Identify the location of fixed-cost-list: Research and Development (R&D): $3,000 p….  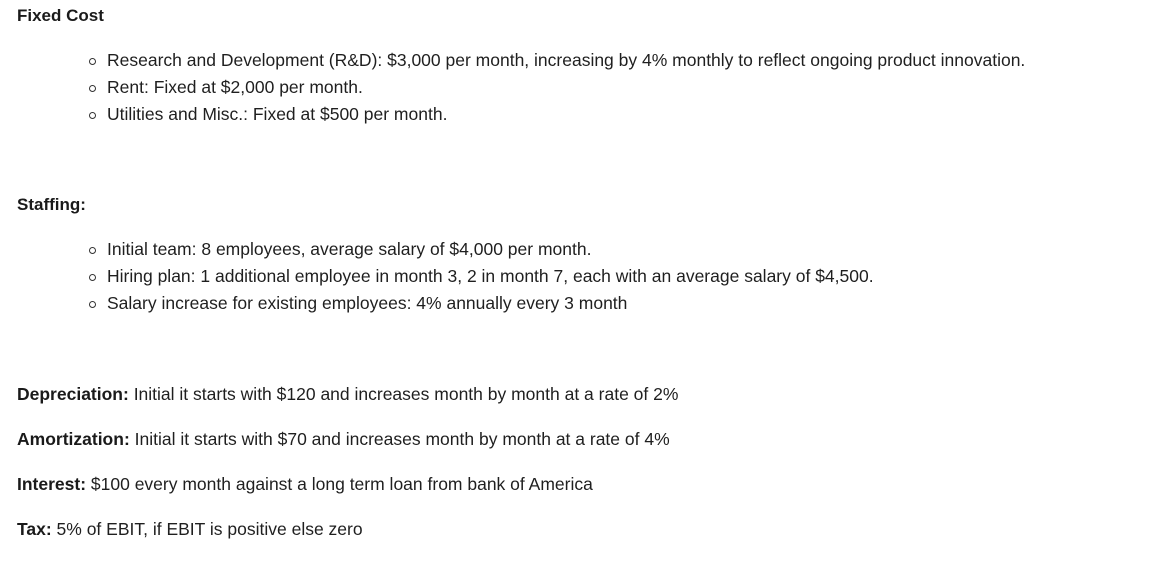
(556, 87).